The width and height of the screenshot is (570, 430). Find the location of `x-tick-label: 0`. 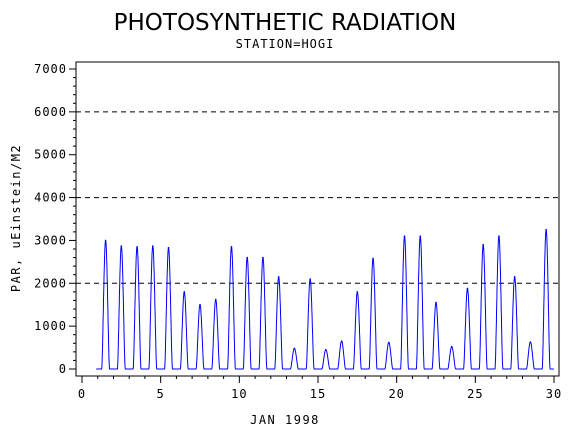

x-tick-label: 0 is located at coordinates (82, 394).